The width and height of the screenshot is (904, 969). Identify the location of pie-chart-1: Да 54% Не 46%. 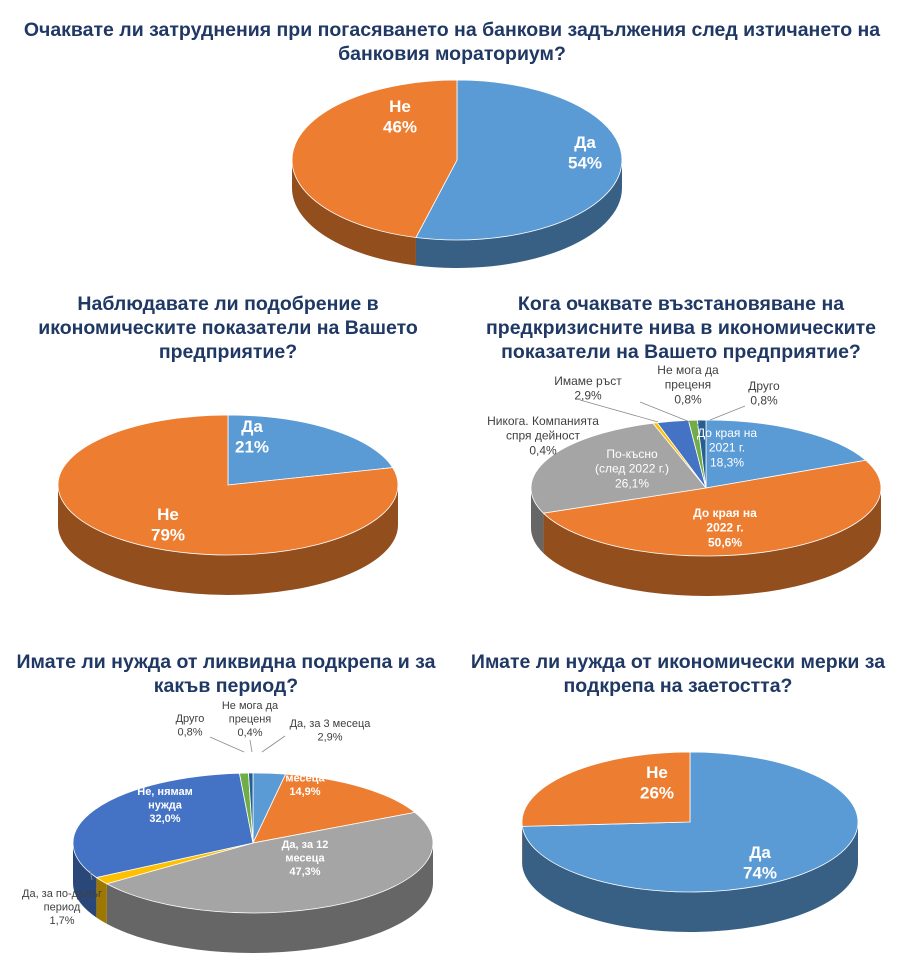
(457, 173).